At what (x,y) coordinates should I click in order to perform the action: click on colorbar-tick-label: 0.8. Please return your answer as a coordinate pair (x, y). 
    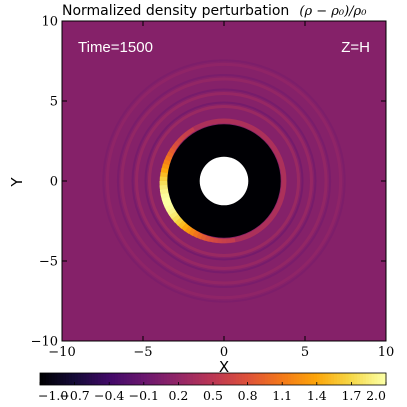
    Looking at the image, I should click on (248, 395).